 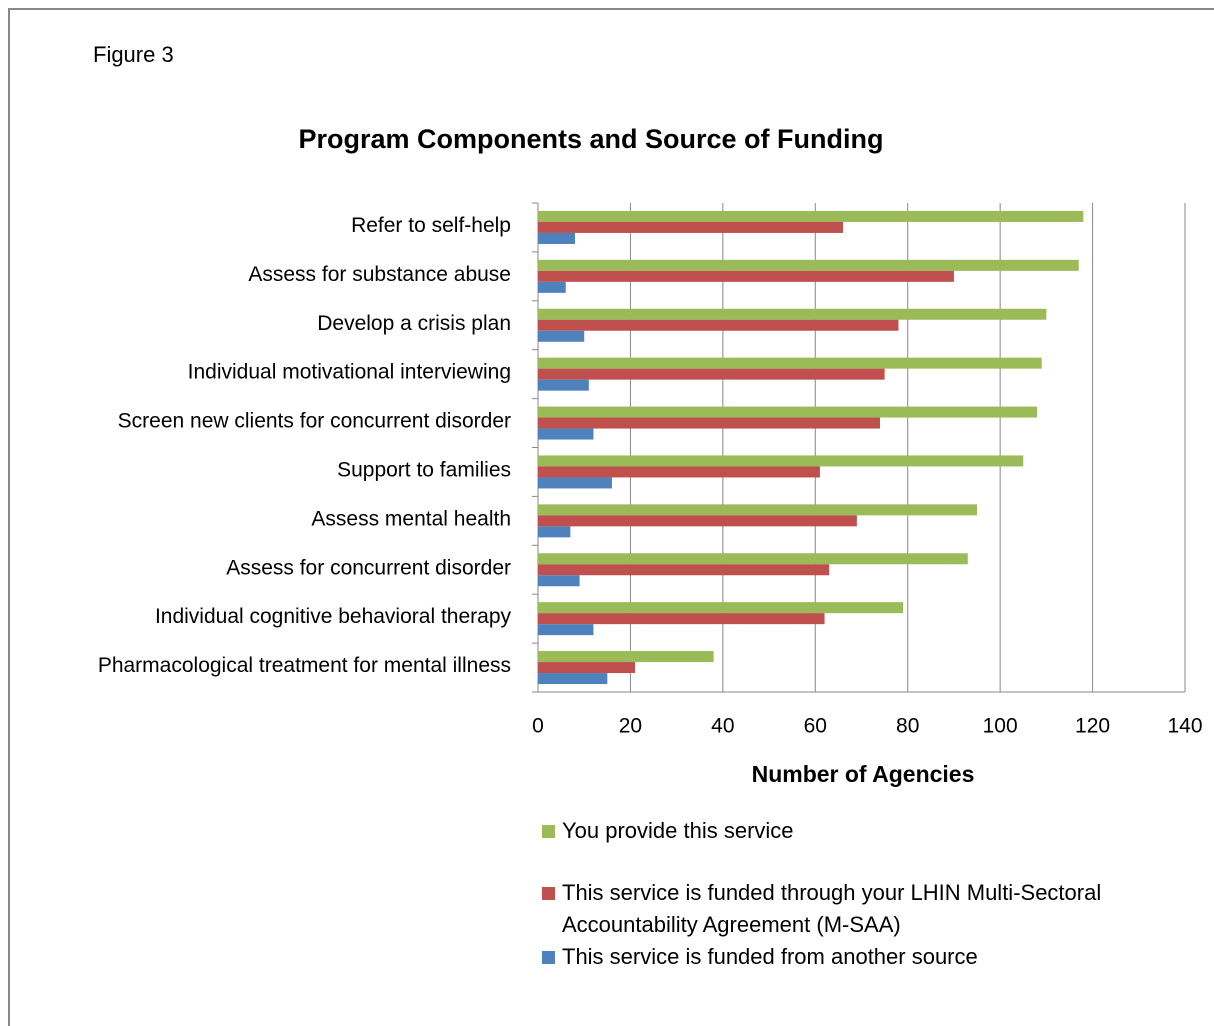 I want to click on x-tick-label: 100, so click(x=1000, y=726).